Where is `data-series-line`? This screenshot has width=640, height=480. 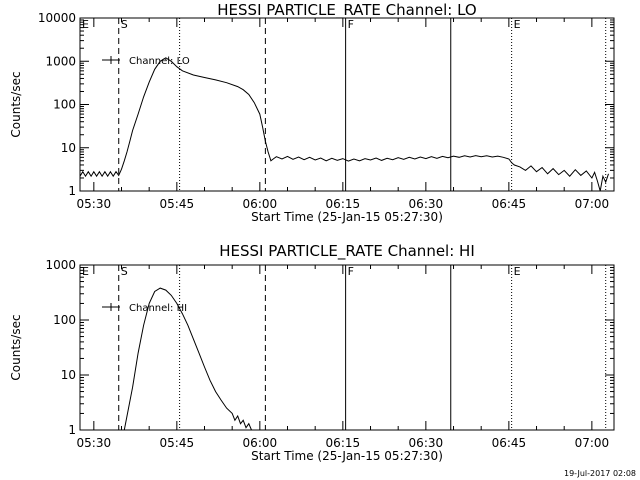 data-series-line is located at coordinates (187, 359).